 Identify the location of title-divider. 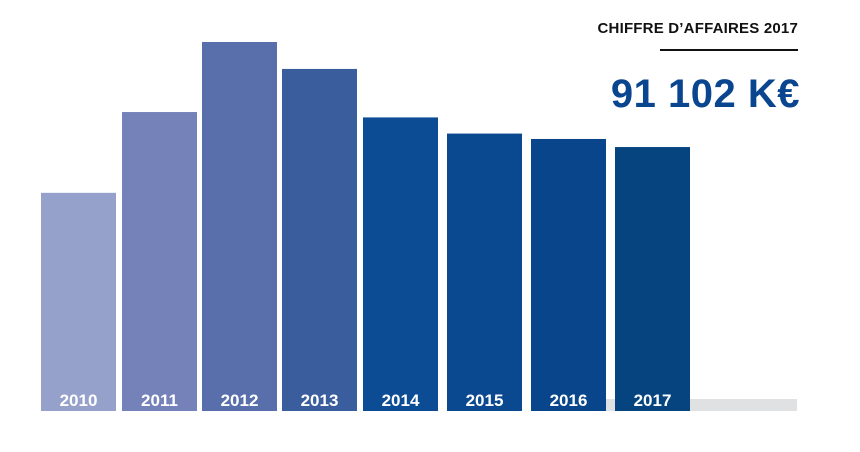
(729, 50).